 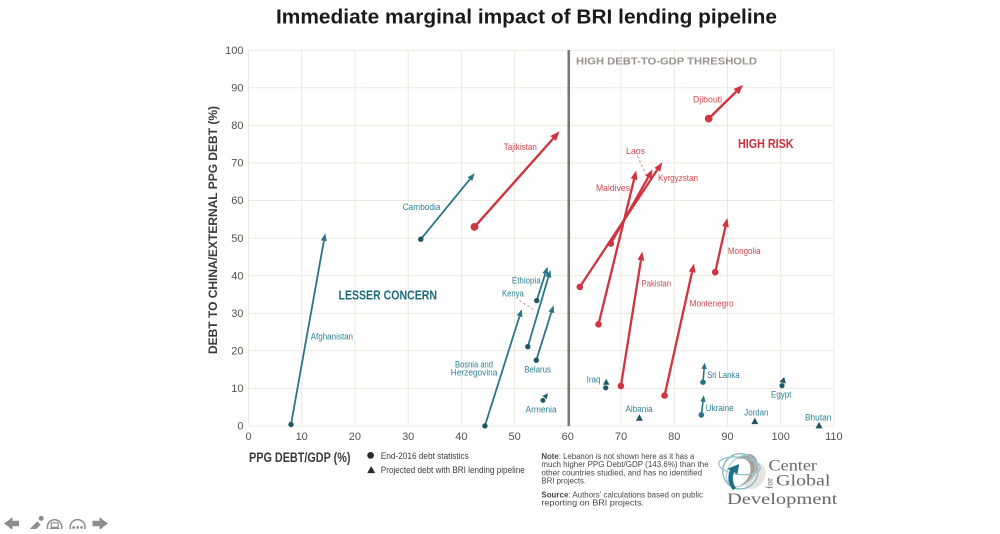 What do you see at coordinates (474, 365) in the screenshot?
I see `svg-text: Bosnia and` at bounding box center [474, 365].